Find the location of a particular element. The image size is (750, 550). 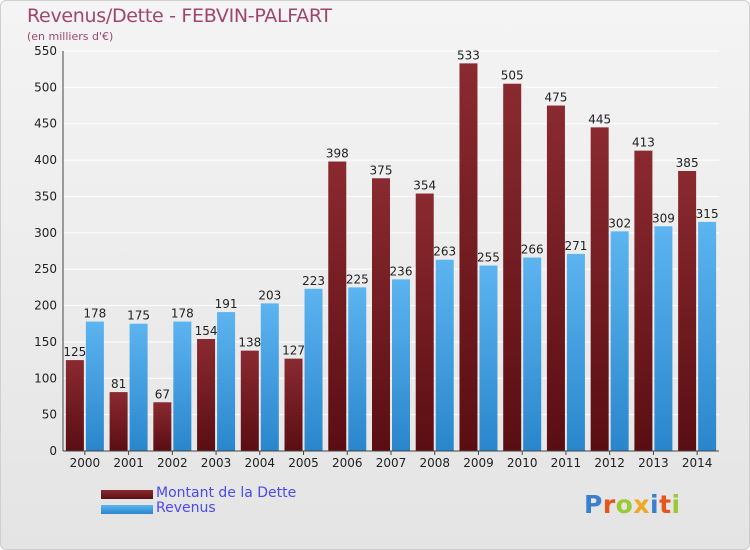

y-tick-label: 150 is located at coordinates (45, 342).